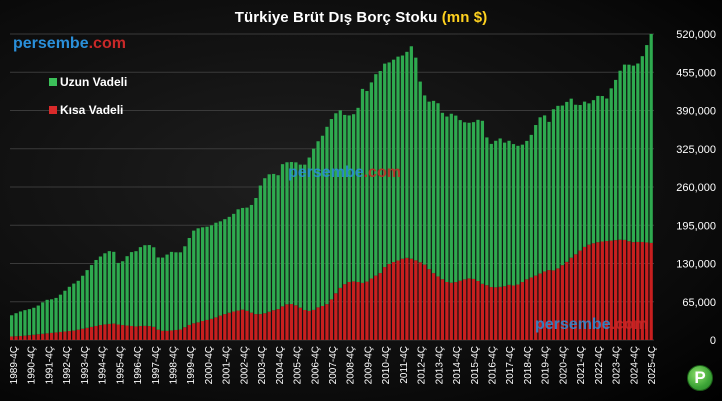  What do you see at coordinates (699, 303) in the screenshot?
I see `y-tick-label: 65,000` at bounding box center [699, 303].